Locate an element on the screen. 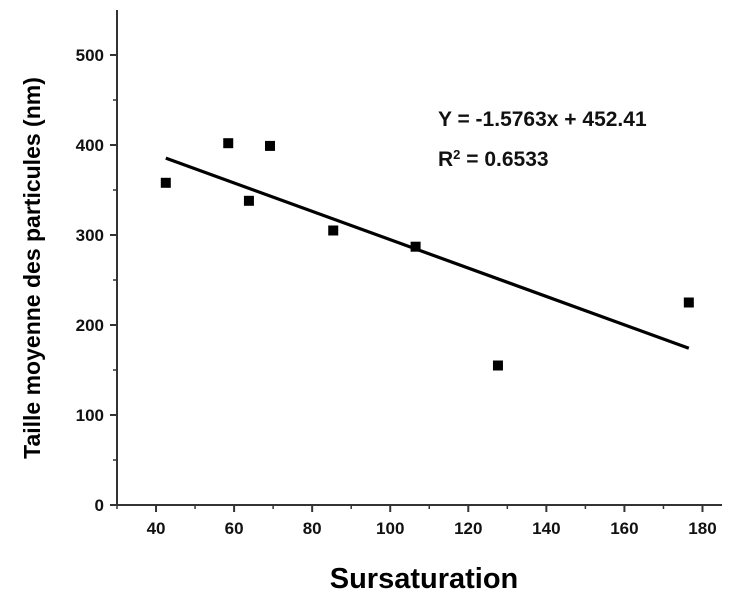 This screenshot has width=734, height=595. x-axis-ticks: 40 60 80 100 120 140 160 180 is located at coordinates (416, 521).